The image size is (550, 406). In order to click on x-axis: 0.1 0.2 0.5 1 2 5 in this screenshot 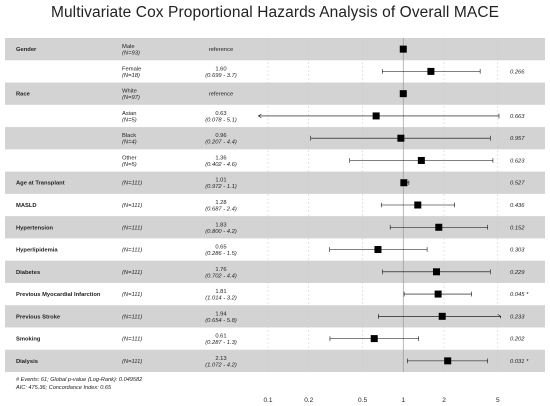, I will do `click(381, 400)`.